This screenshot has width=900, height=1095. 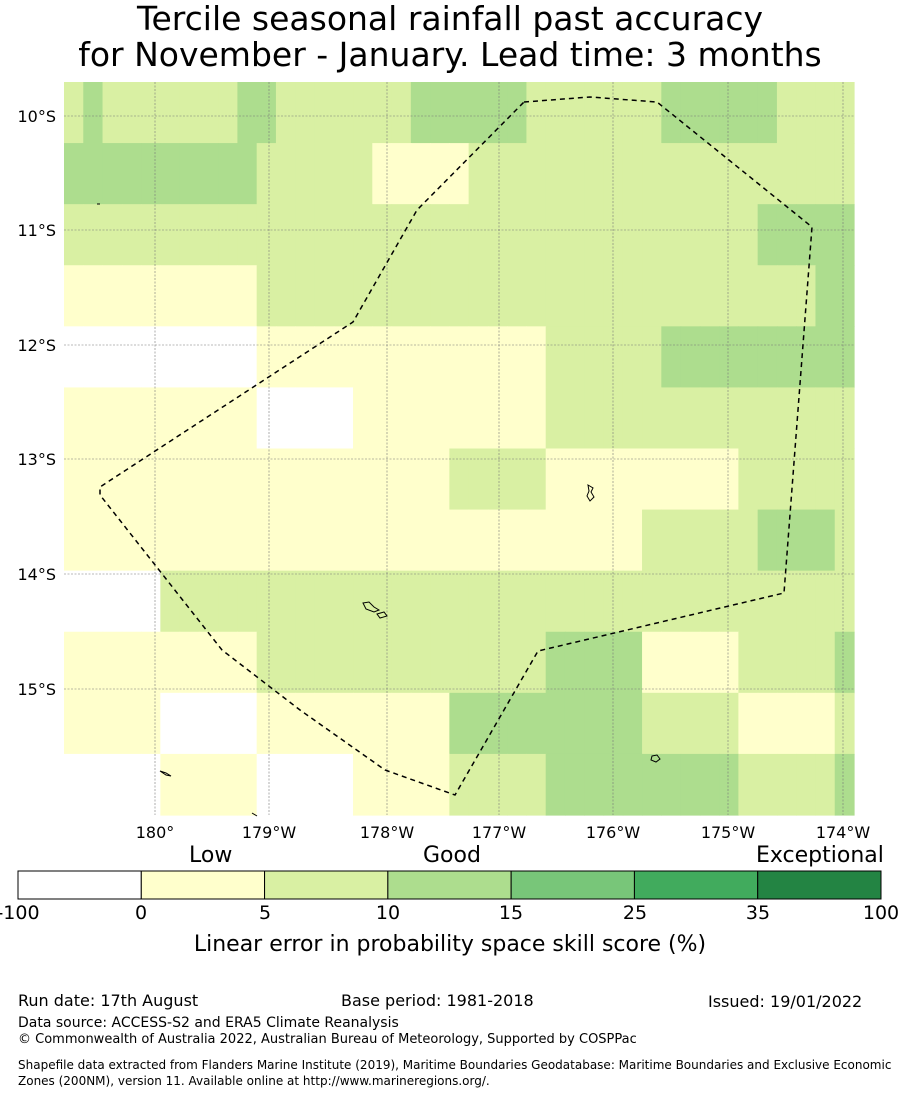 What do you see at coordinates (728, 832) in the screenshot?
I see `longitude-label: 175°W` at bounding box center [728, 832].